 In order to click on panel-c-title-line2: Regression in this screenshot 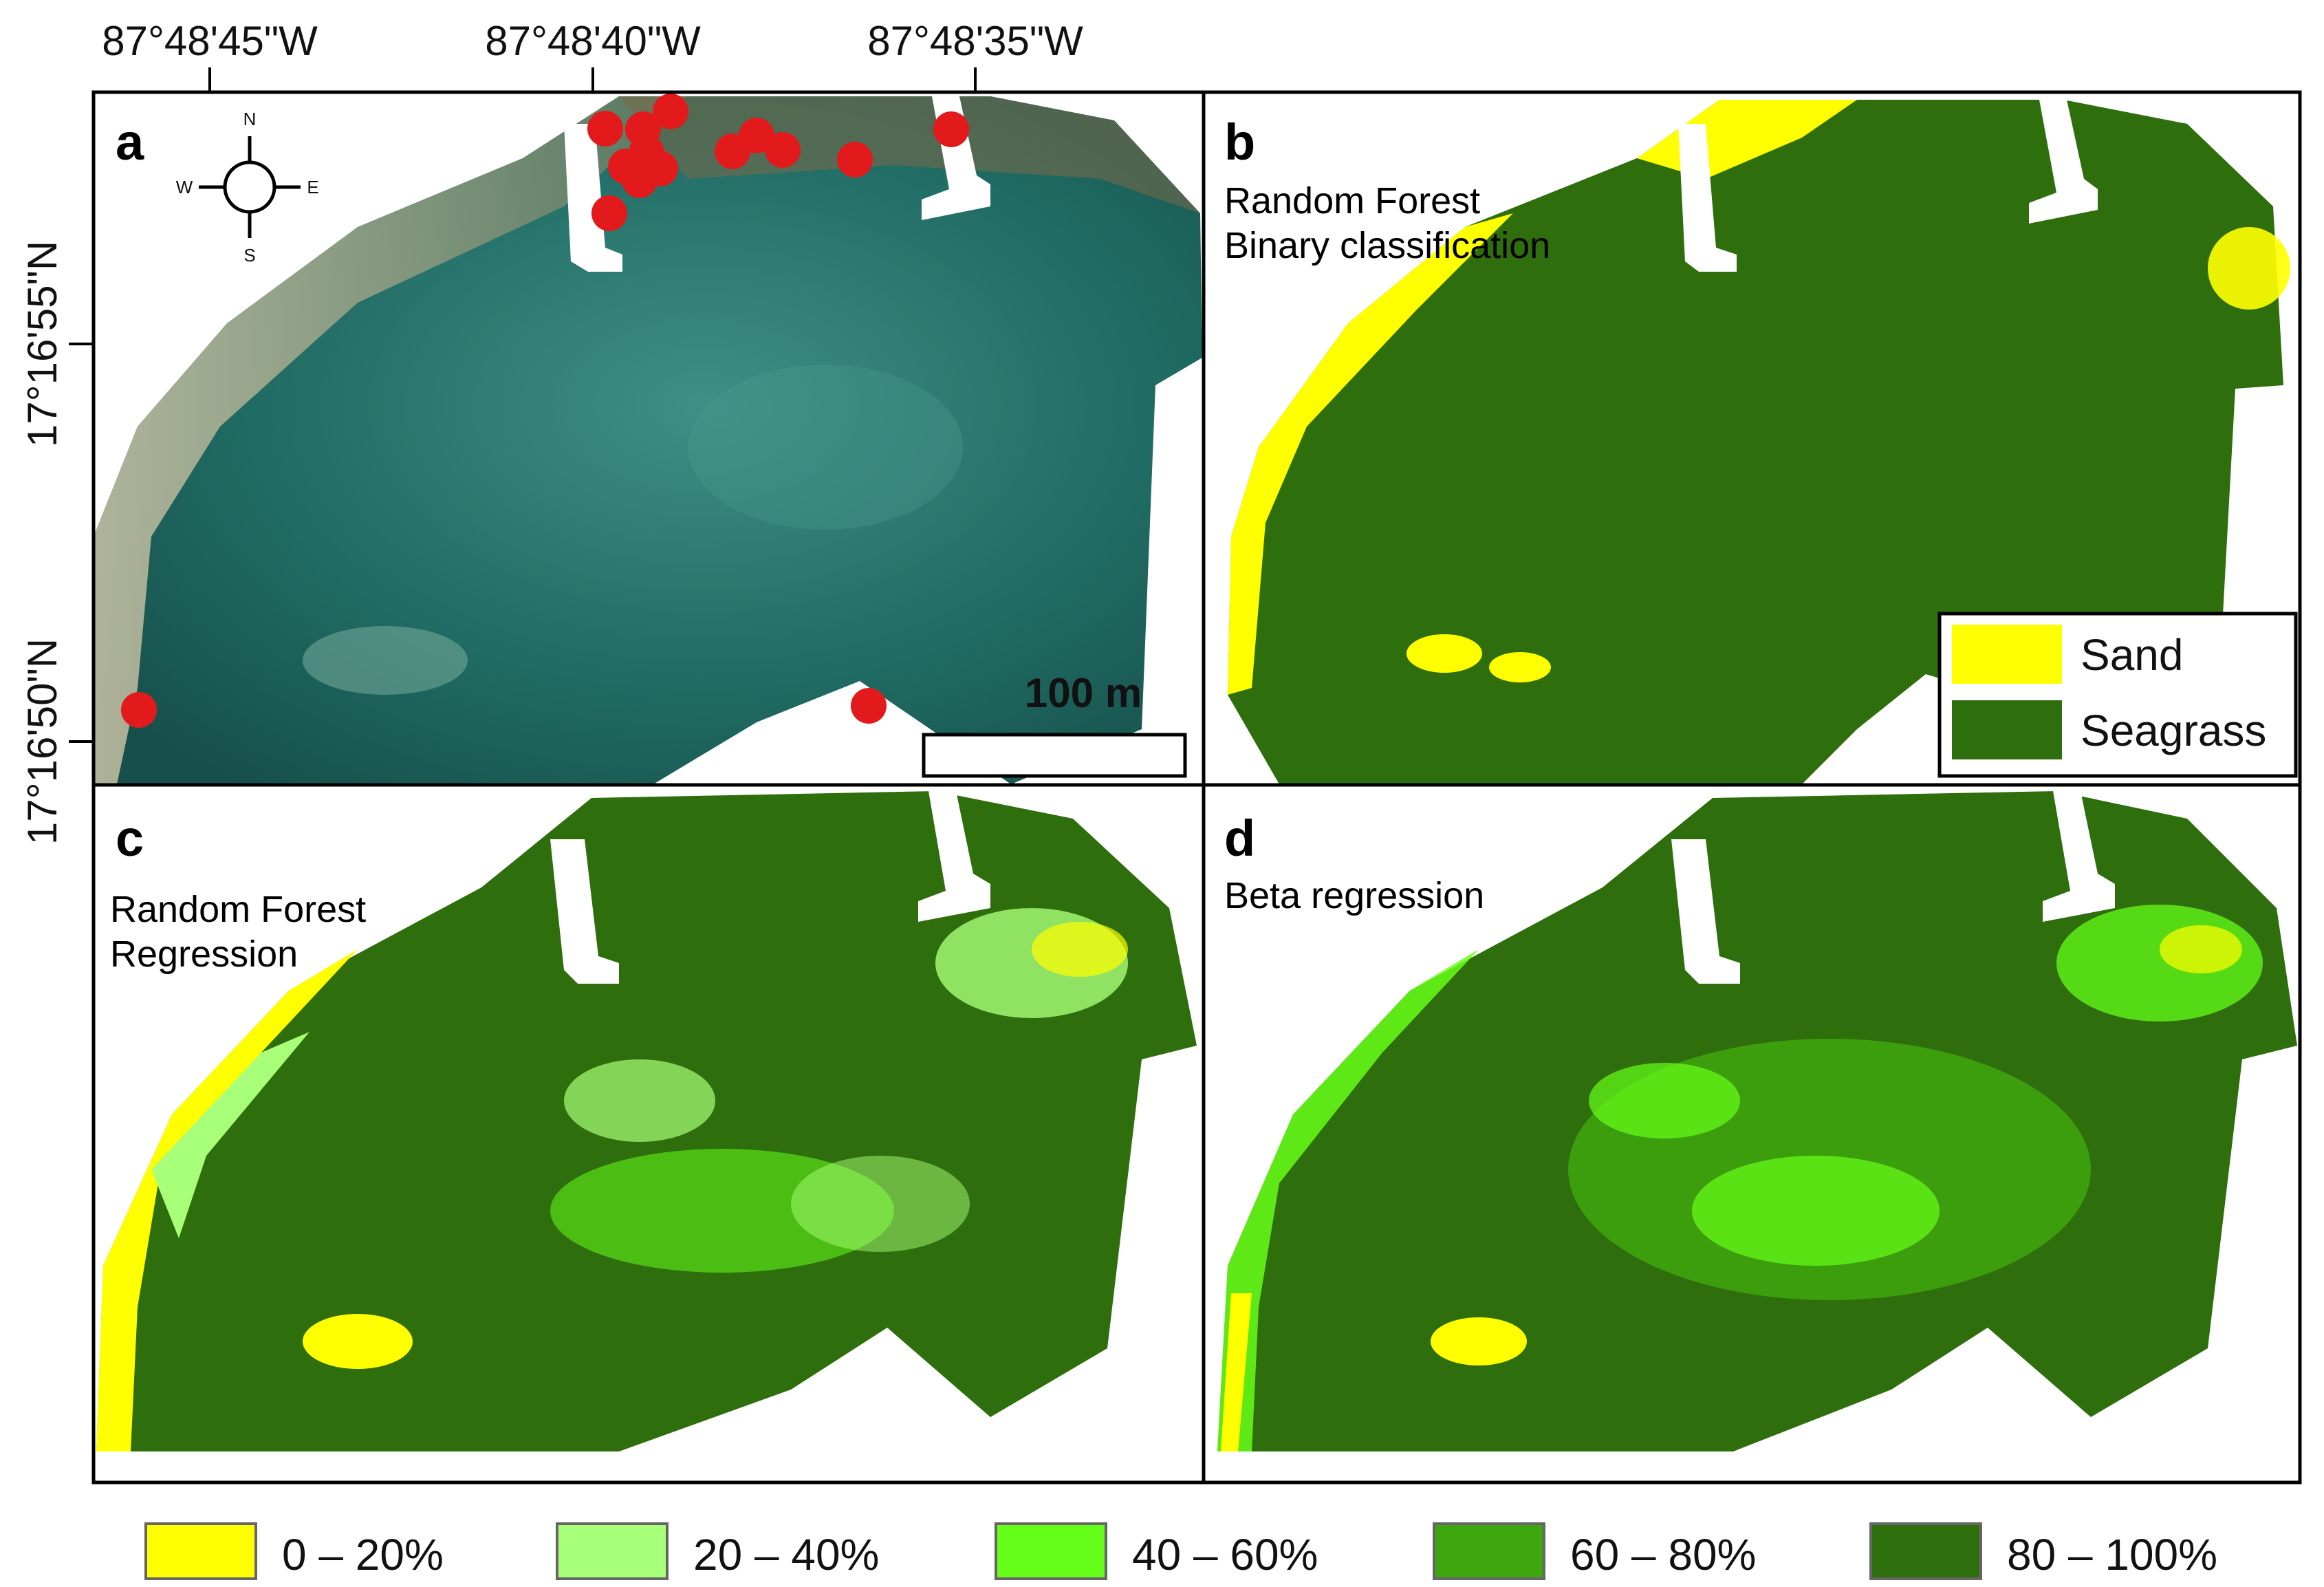, I will do `click(204, 954)`.